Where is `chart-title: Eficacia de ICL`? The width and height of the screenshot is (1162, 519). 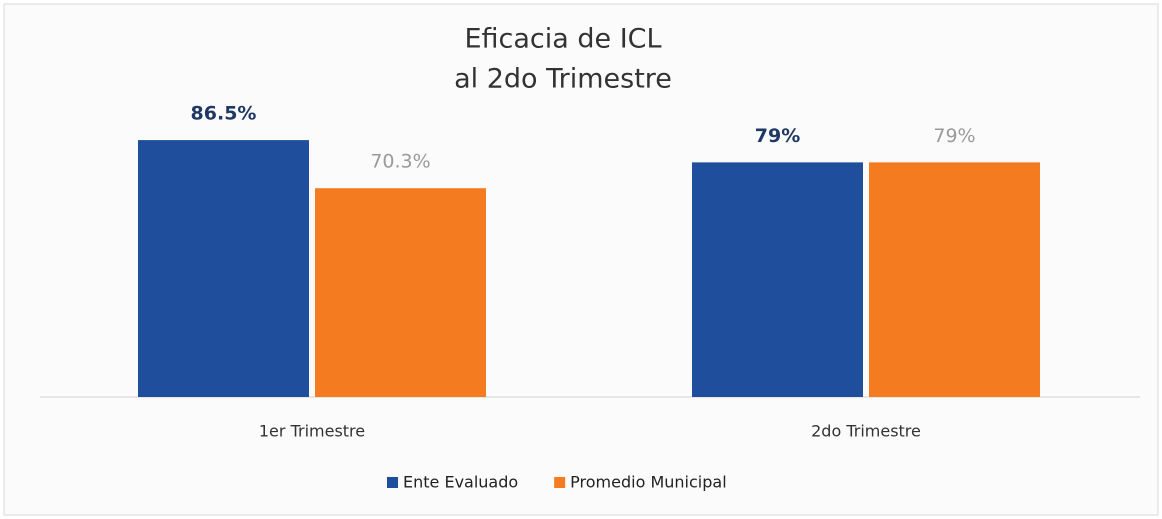 chart-title: Eficacia de ICL is located at coordinates (562, 39).